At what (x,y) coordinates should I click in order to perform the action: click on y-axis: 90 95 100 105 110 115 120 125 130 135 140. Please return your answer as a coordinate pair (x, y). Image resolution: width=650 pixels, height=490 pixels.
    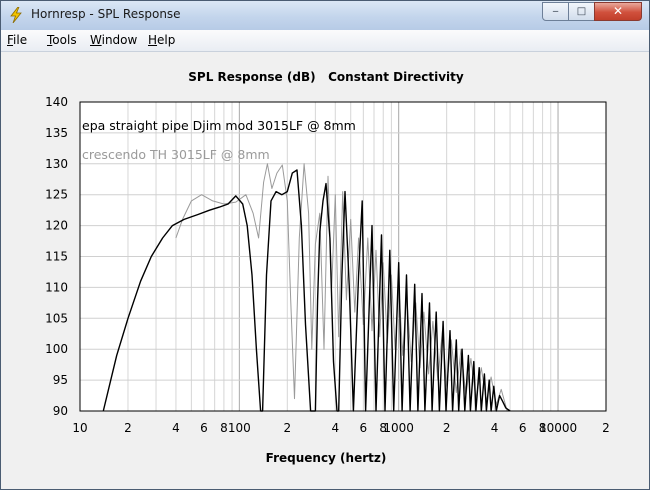
    Looking at the image, I should click on (56, 256).